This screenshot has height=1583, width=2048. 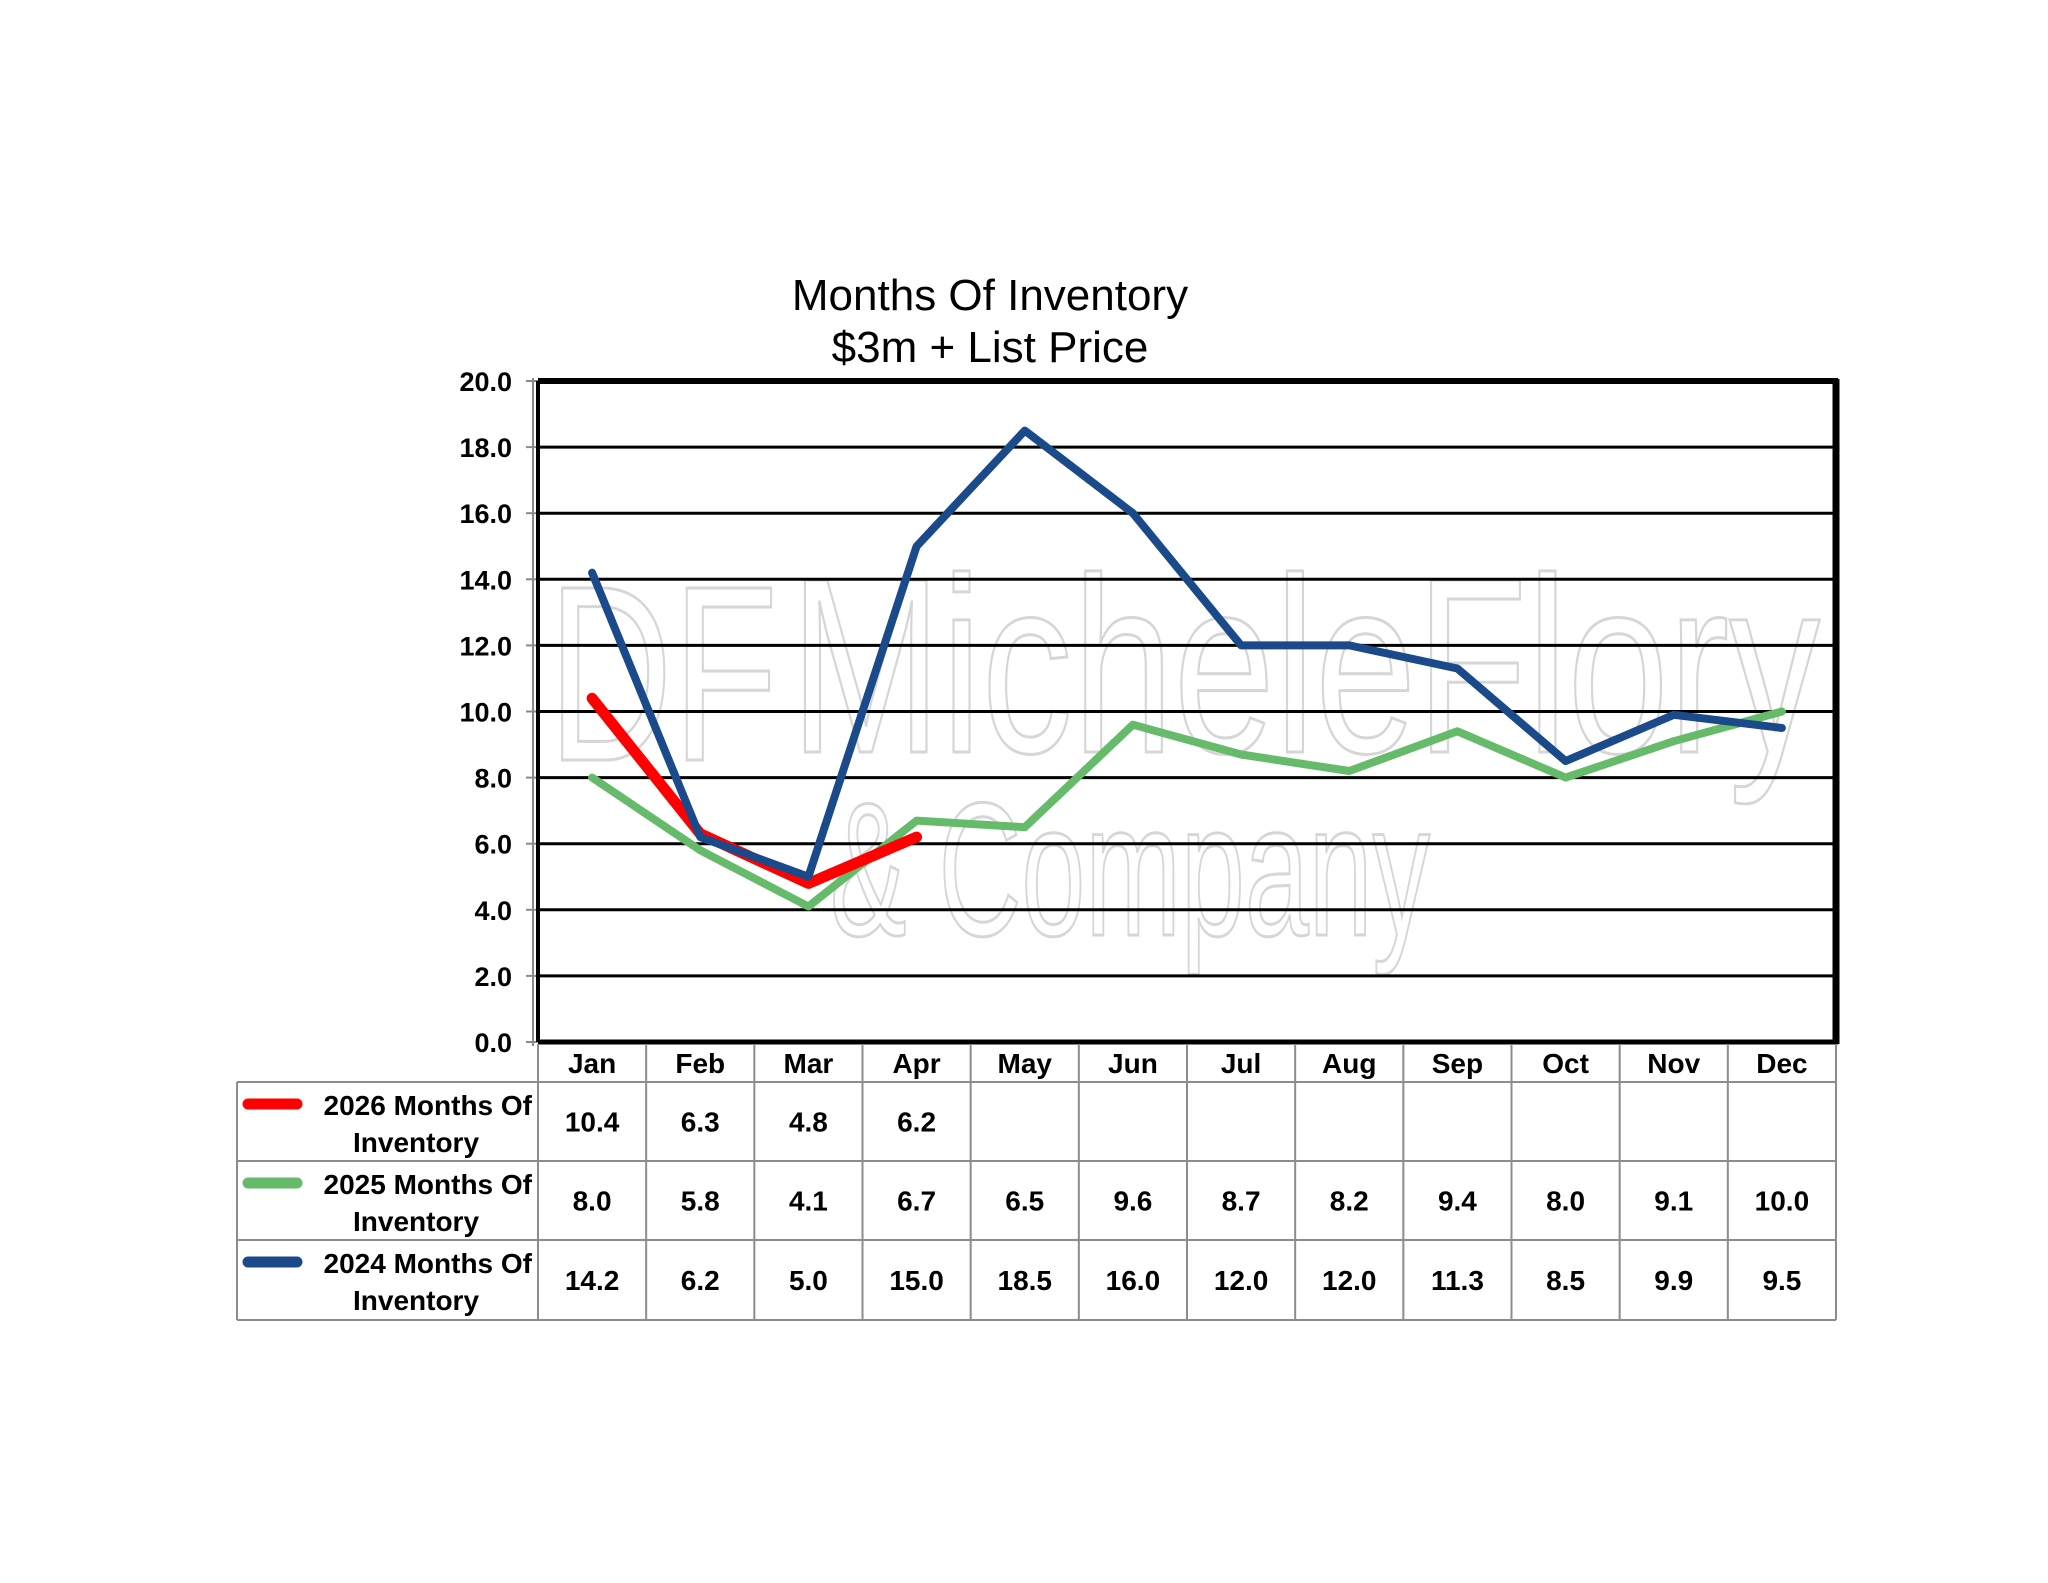 I want to click on x-tick-label: Jan, so click(x=592, y=1063).